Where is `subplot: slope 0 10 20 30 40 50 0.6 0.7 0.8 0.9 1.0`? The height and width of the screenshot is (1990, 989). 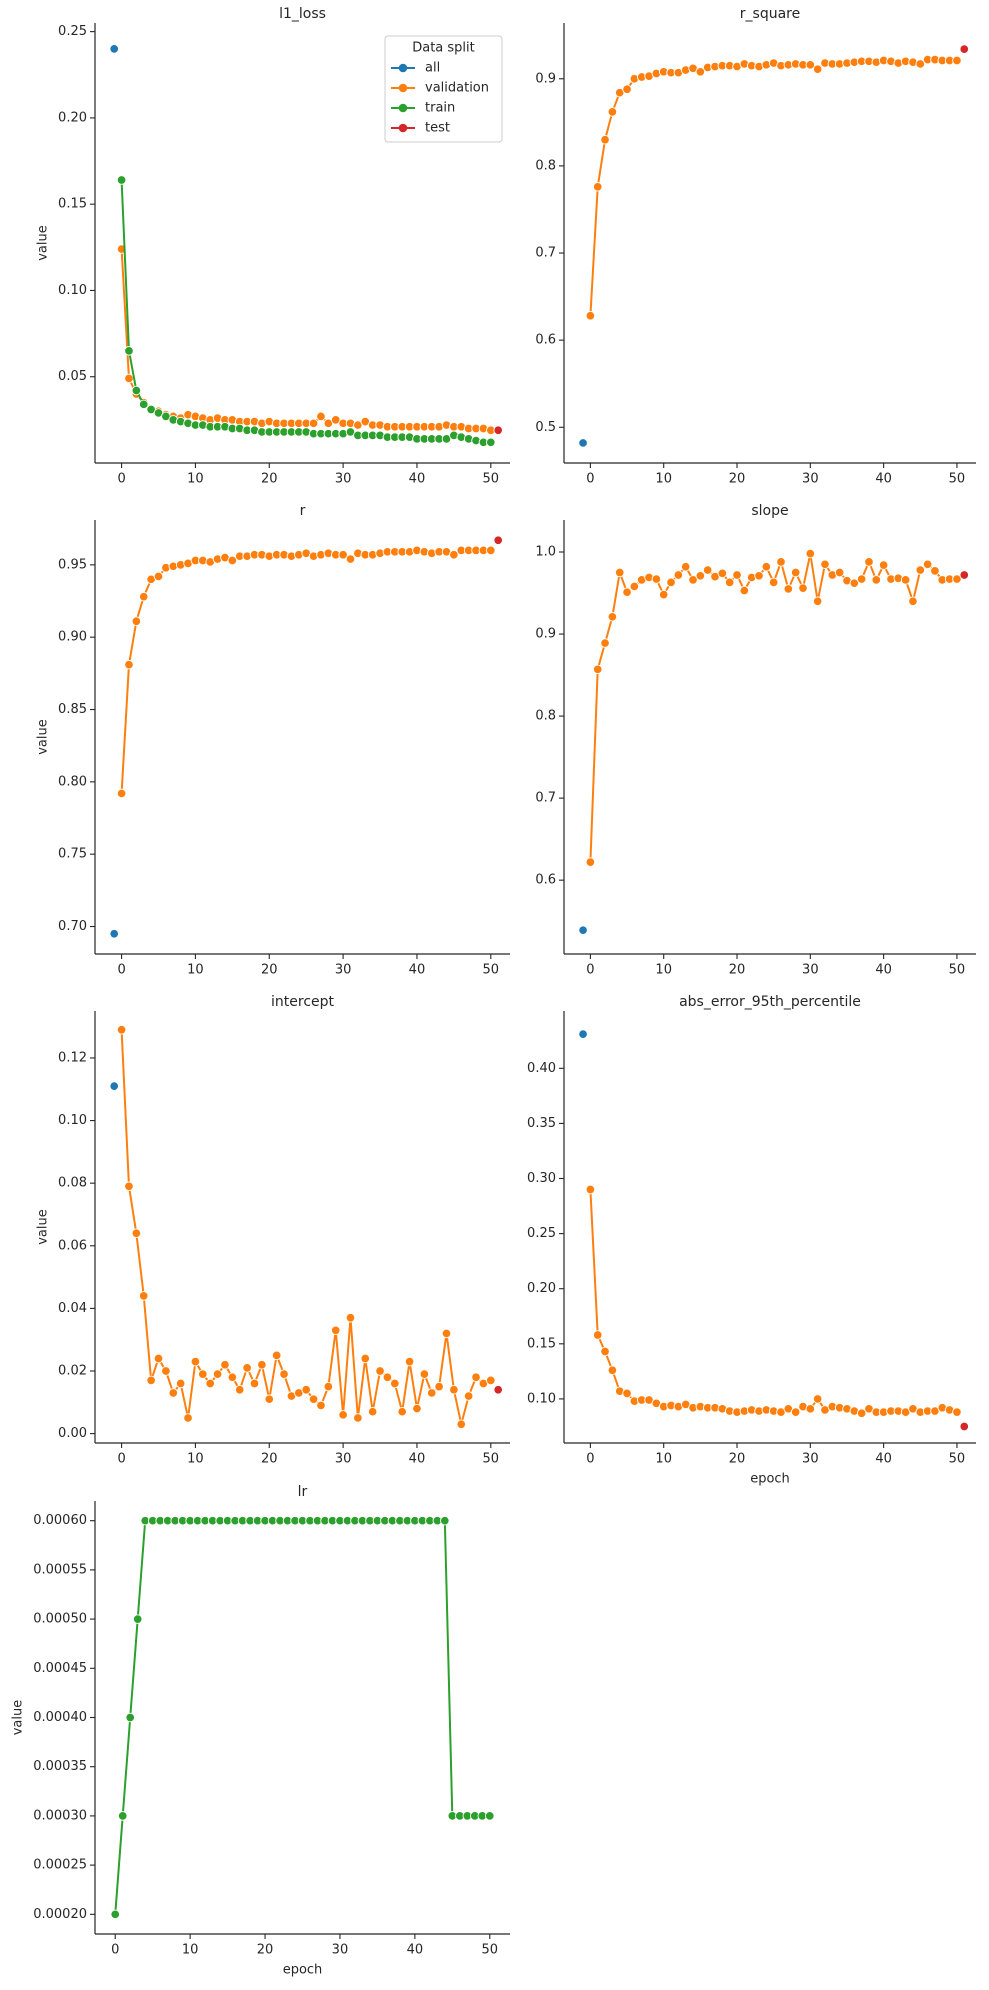 subplot: slope 0 10 20 30 40 50 0.6 0.7 0.8 0.9 1.0 is located at coordinates (755, 740).